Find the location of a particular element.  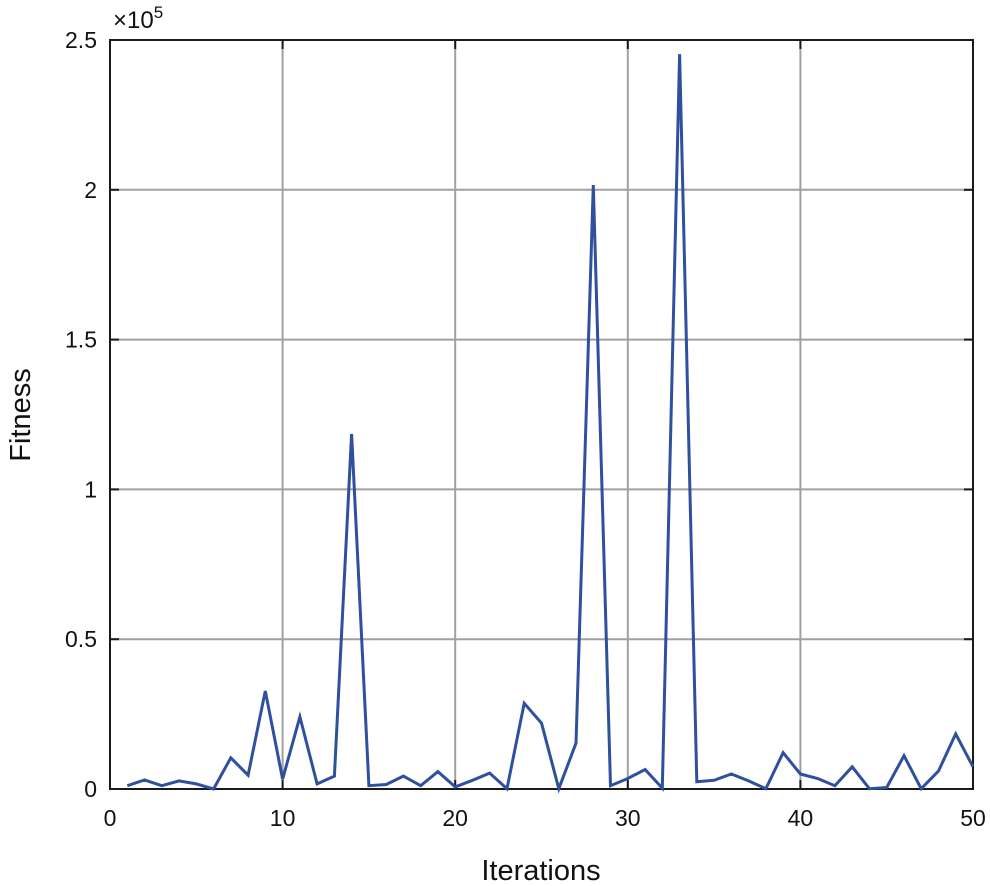

y-axis-exponent-label: ×10⁵ is located at coordinates (138, 18).